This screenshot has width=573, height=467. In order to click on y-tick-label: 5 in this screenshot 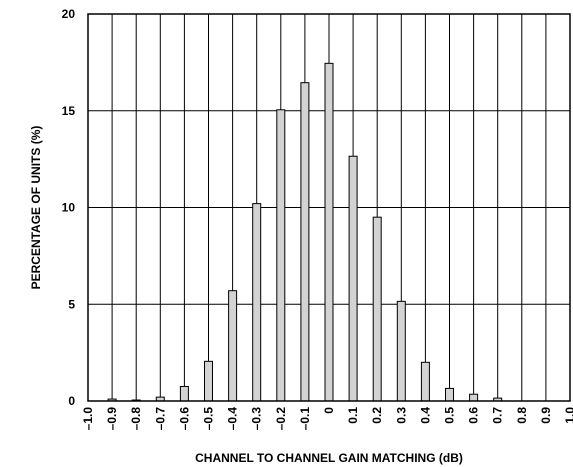, I will do `click(71, 304)`.